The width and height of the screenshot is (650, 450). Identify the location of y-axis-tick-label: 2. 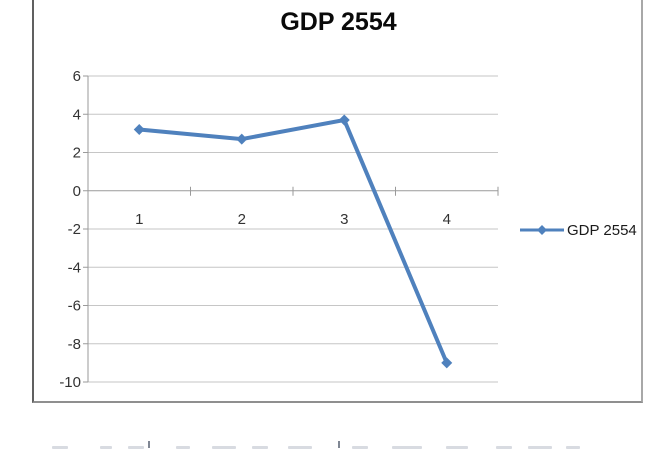
(77, 153).